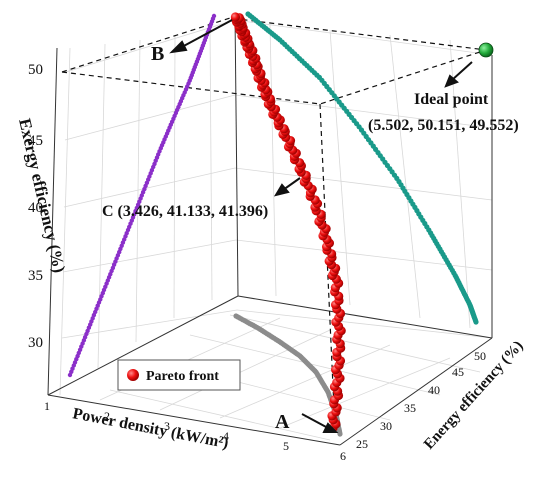 This screenshot has height=477, width=550. Describe the element at coordinates (443, 125) in the screenshot. I see `label-ideal-coords: (5.502, 50.151, 49.552)` at that location.